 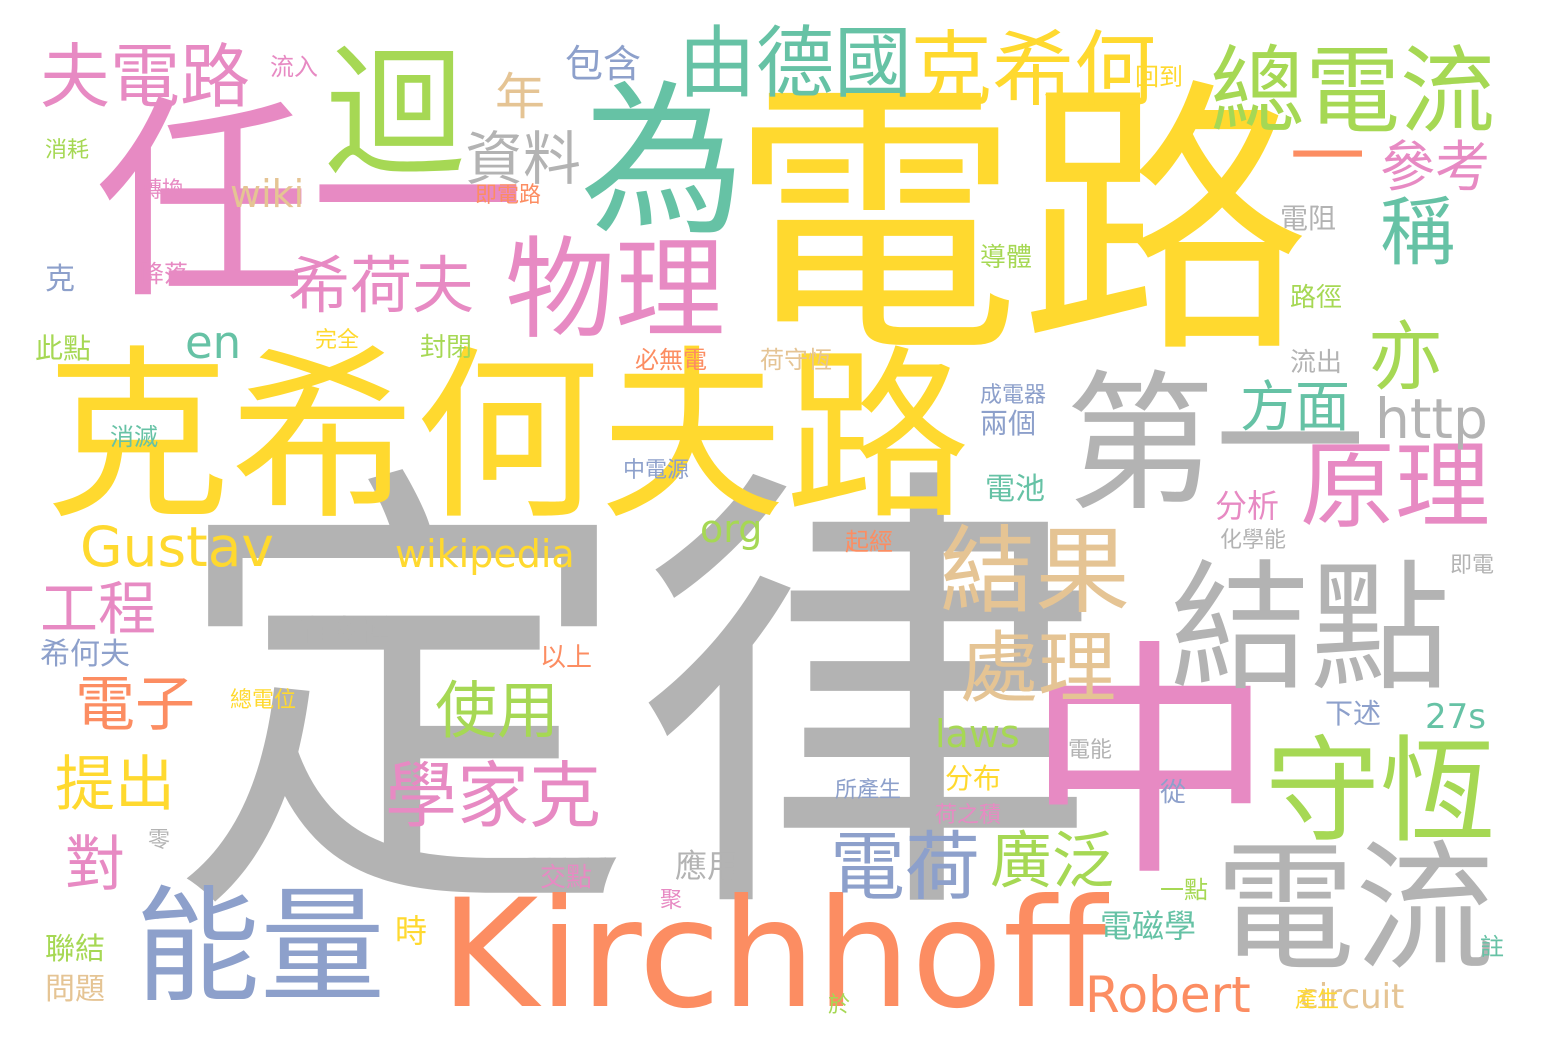 I want to click on word-轉換: 轉換, so click(x=162, y=190).